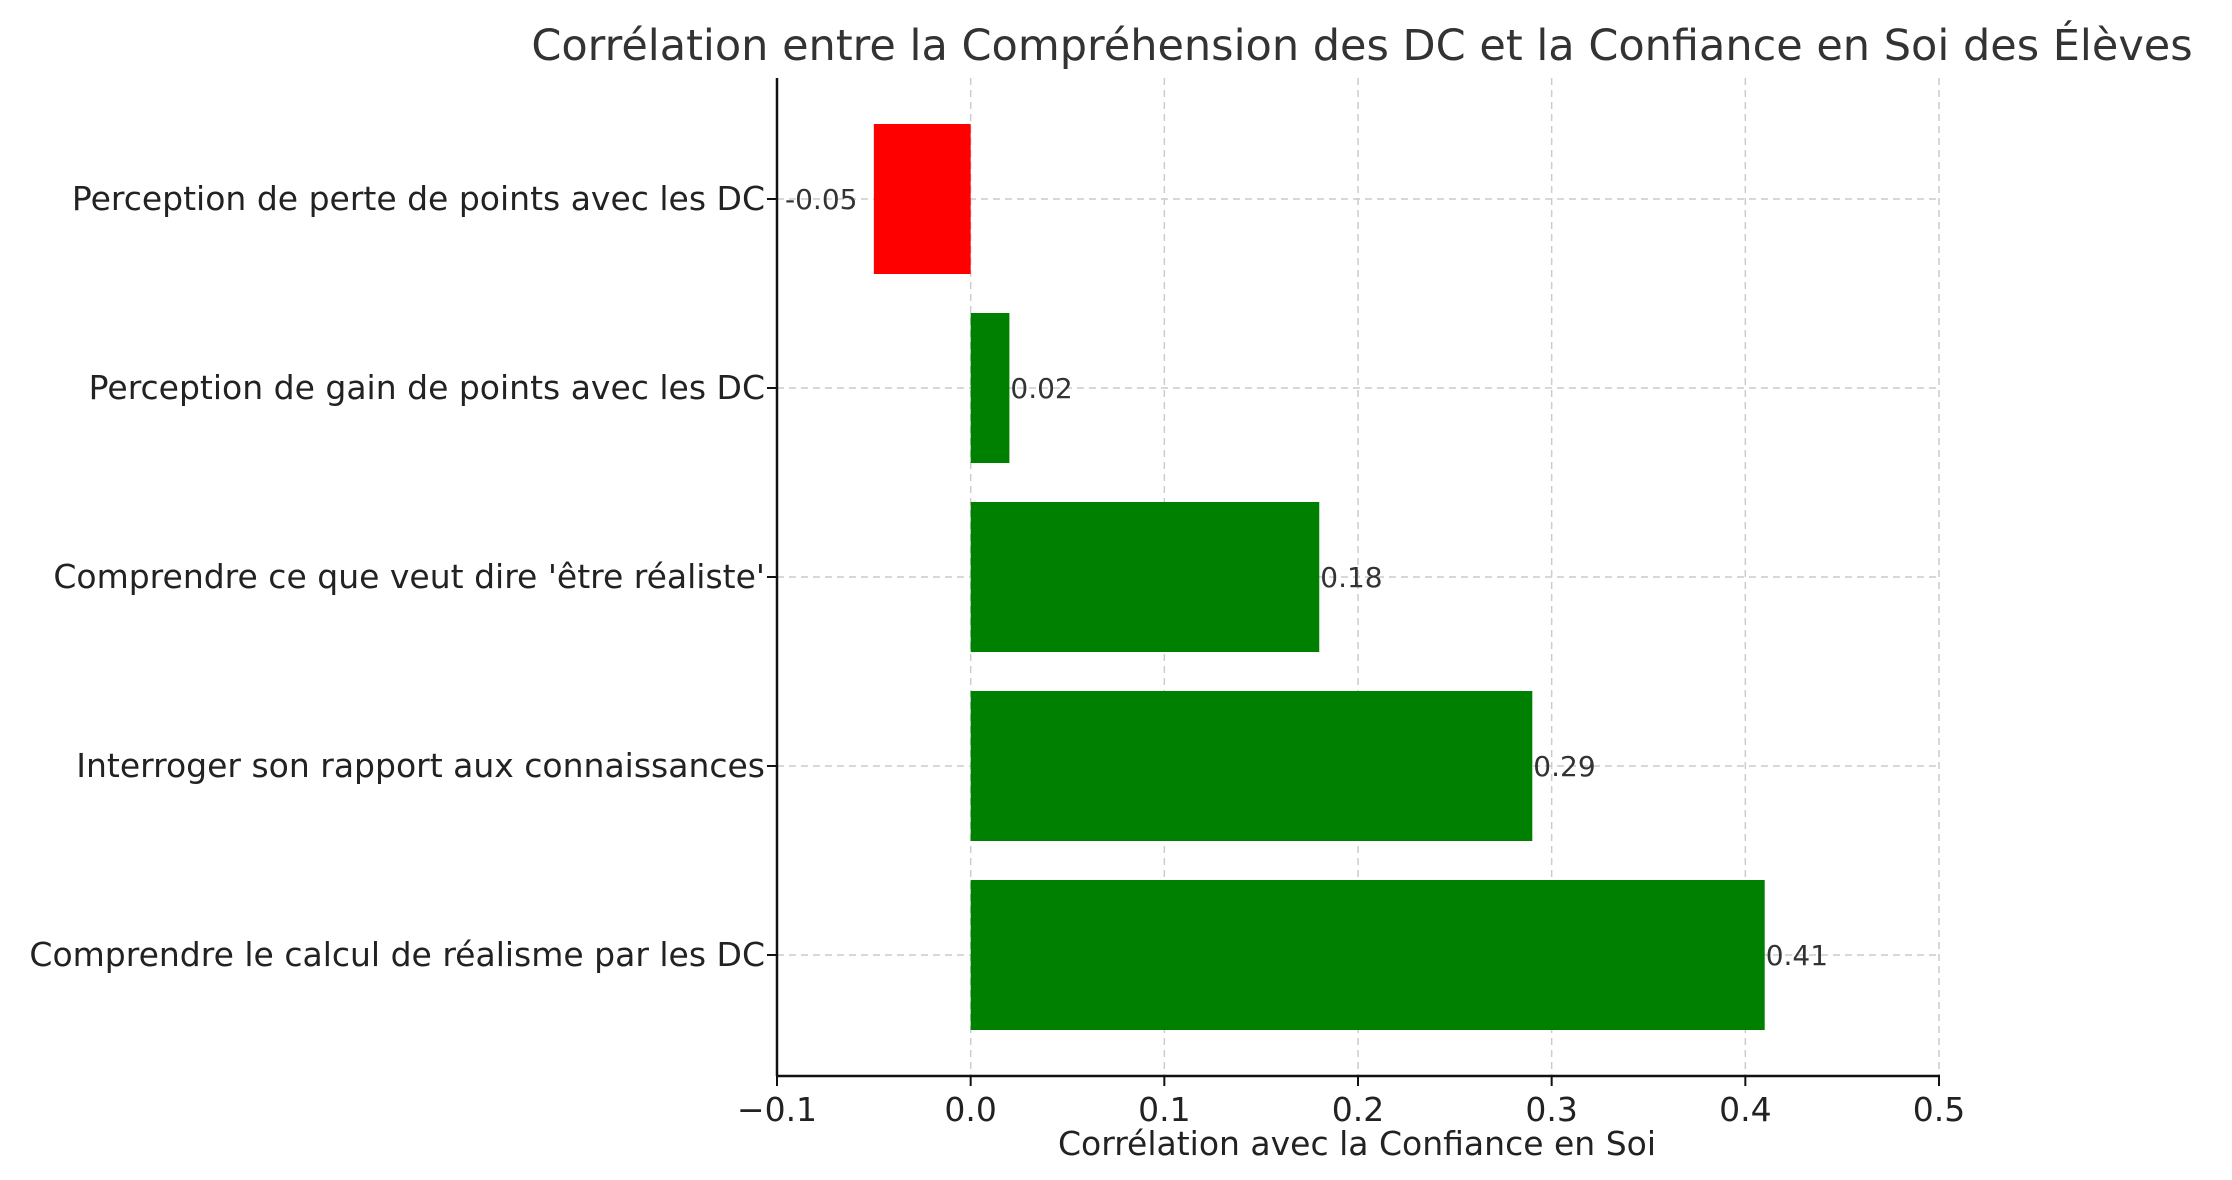 The height and width of the screenshot is (1180, 2232). What do you see at coordinates (970, 1109) in the screenshot?
I see `x-tick-label: 0.0` at bounding box center [970, 1109].